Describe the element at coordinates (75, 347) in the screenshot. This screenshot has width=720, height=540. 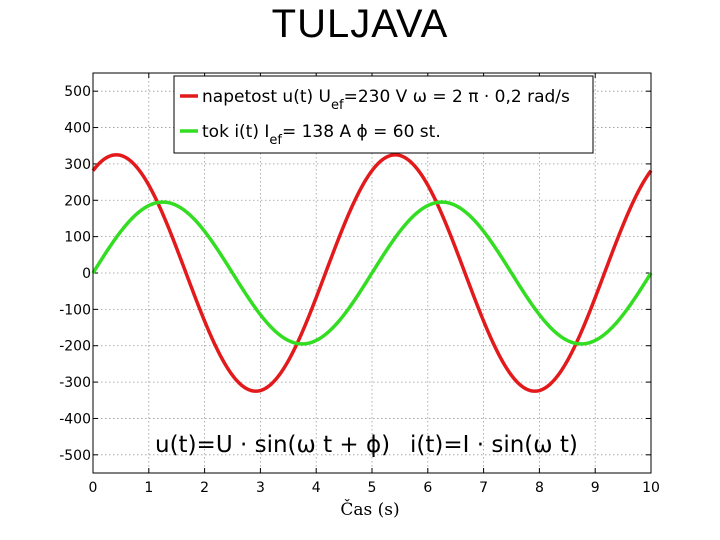
I see `y-tick-label: -200` at that location.